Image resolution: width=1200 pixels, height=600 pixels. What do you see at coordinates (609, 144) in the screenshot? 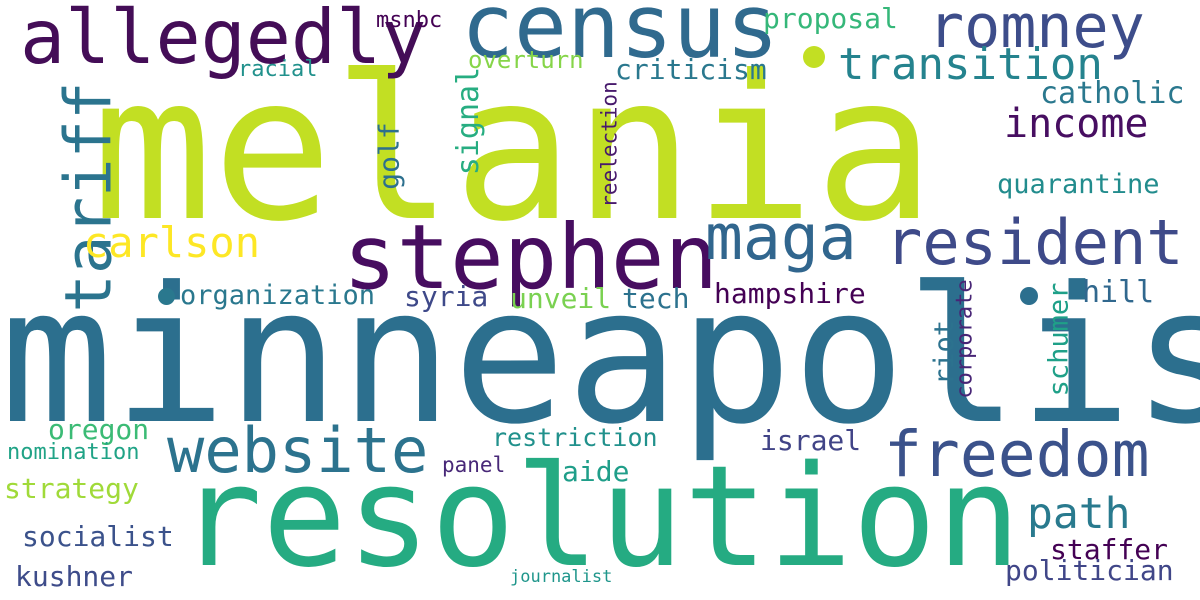
I see `word-reelection: reelection` at bounding box center [609, 144].